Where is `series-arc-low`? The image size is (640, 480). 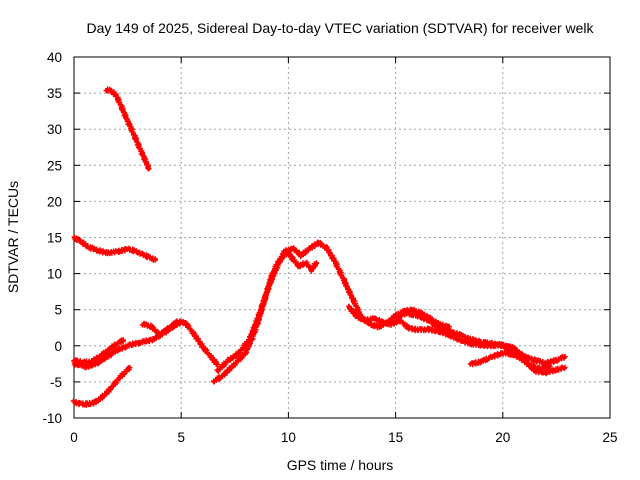
series-arc-low is located at coordinates (101, 386).